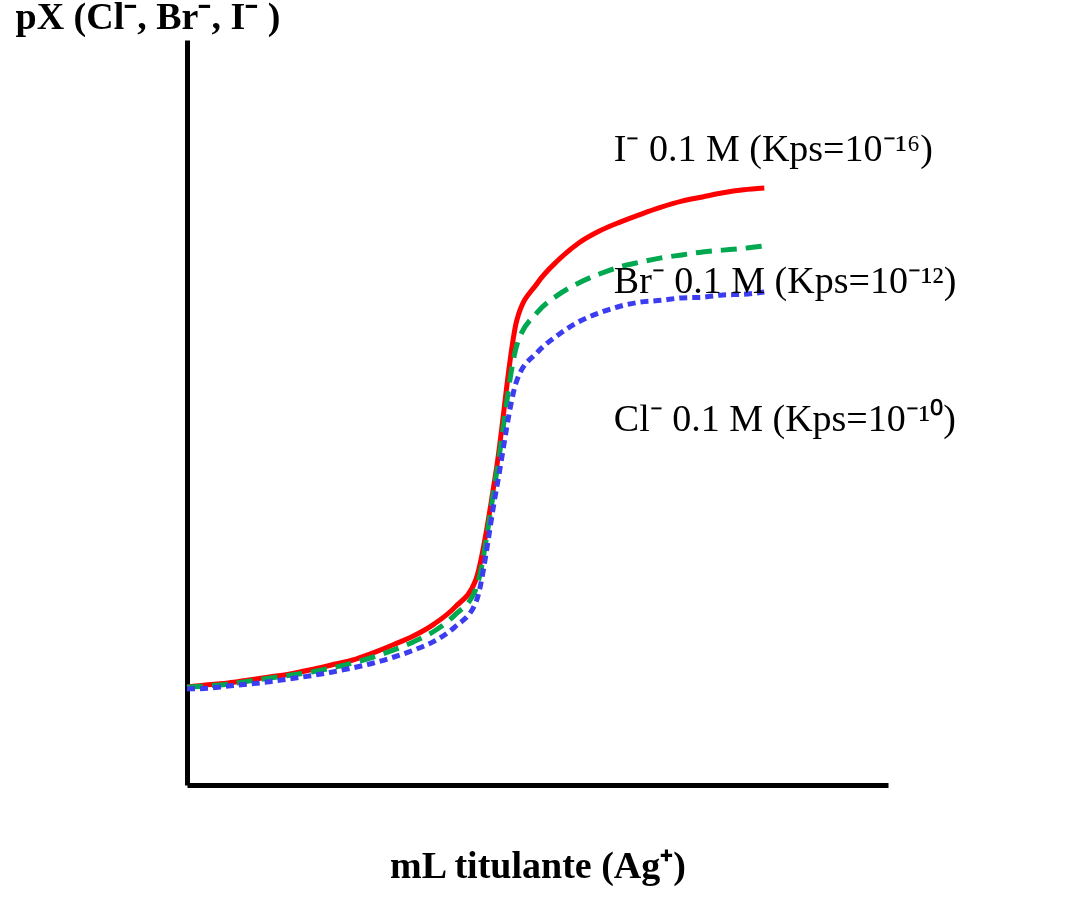 Image resolution: width=1068 pixels, height=899 pixels. I want to click on x-axis-title: mL titulante (Ag⁺), so click(538, 865).